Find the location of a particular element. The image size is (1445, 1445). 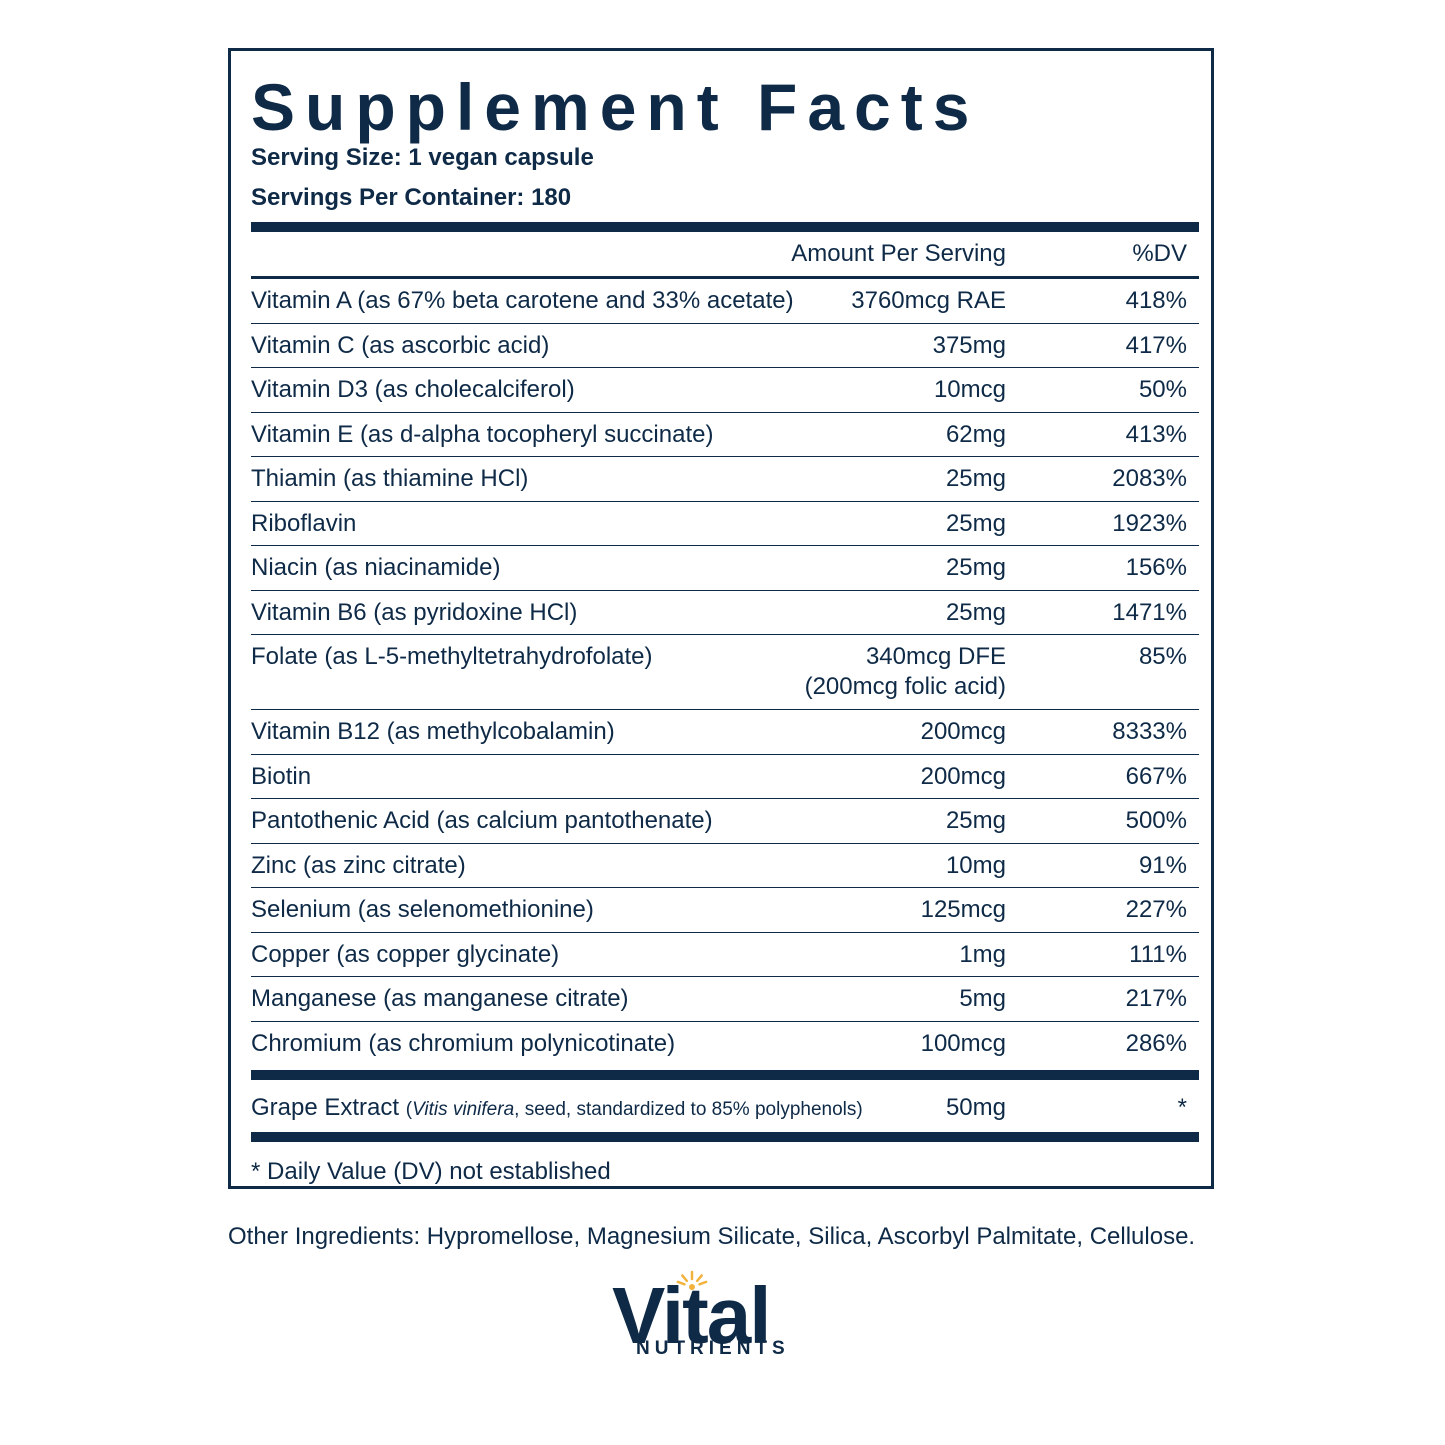

nutrient-row: Selenium (as selenomethionine) 125mcg 227% is located at coordinates (725, 910).